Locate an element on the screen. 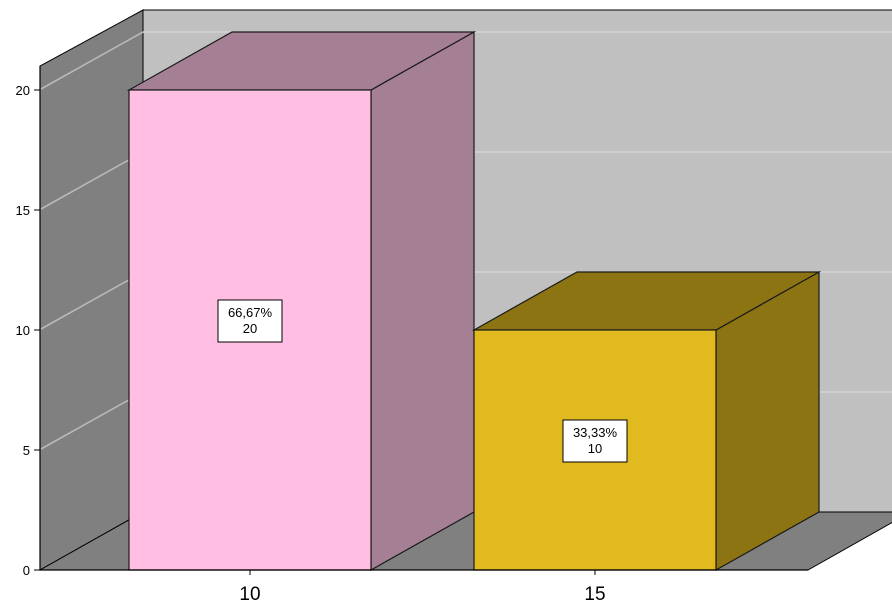  side-wall is located at coordinates (91, 290).